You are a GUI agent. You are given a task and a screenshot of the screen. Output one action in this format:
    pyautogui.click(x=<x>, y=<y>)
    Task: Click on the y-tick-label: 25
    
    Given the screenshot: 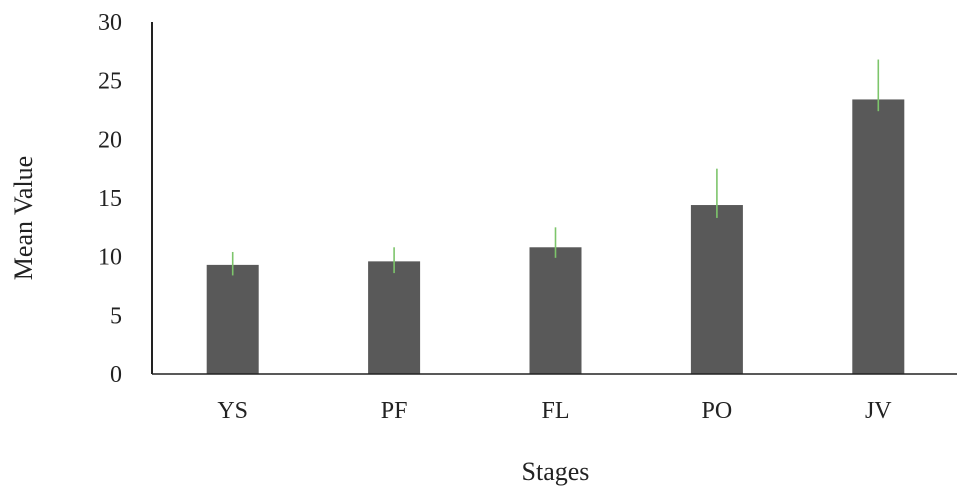 What is the action you would take?
    pyautogui.click(x=110, y=82)
    